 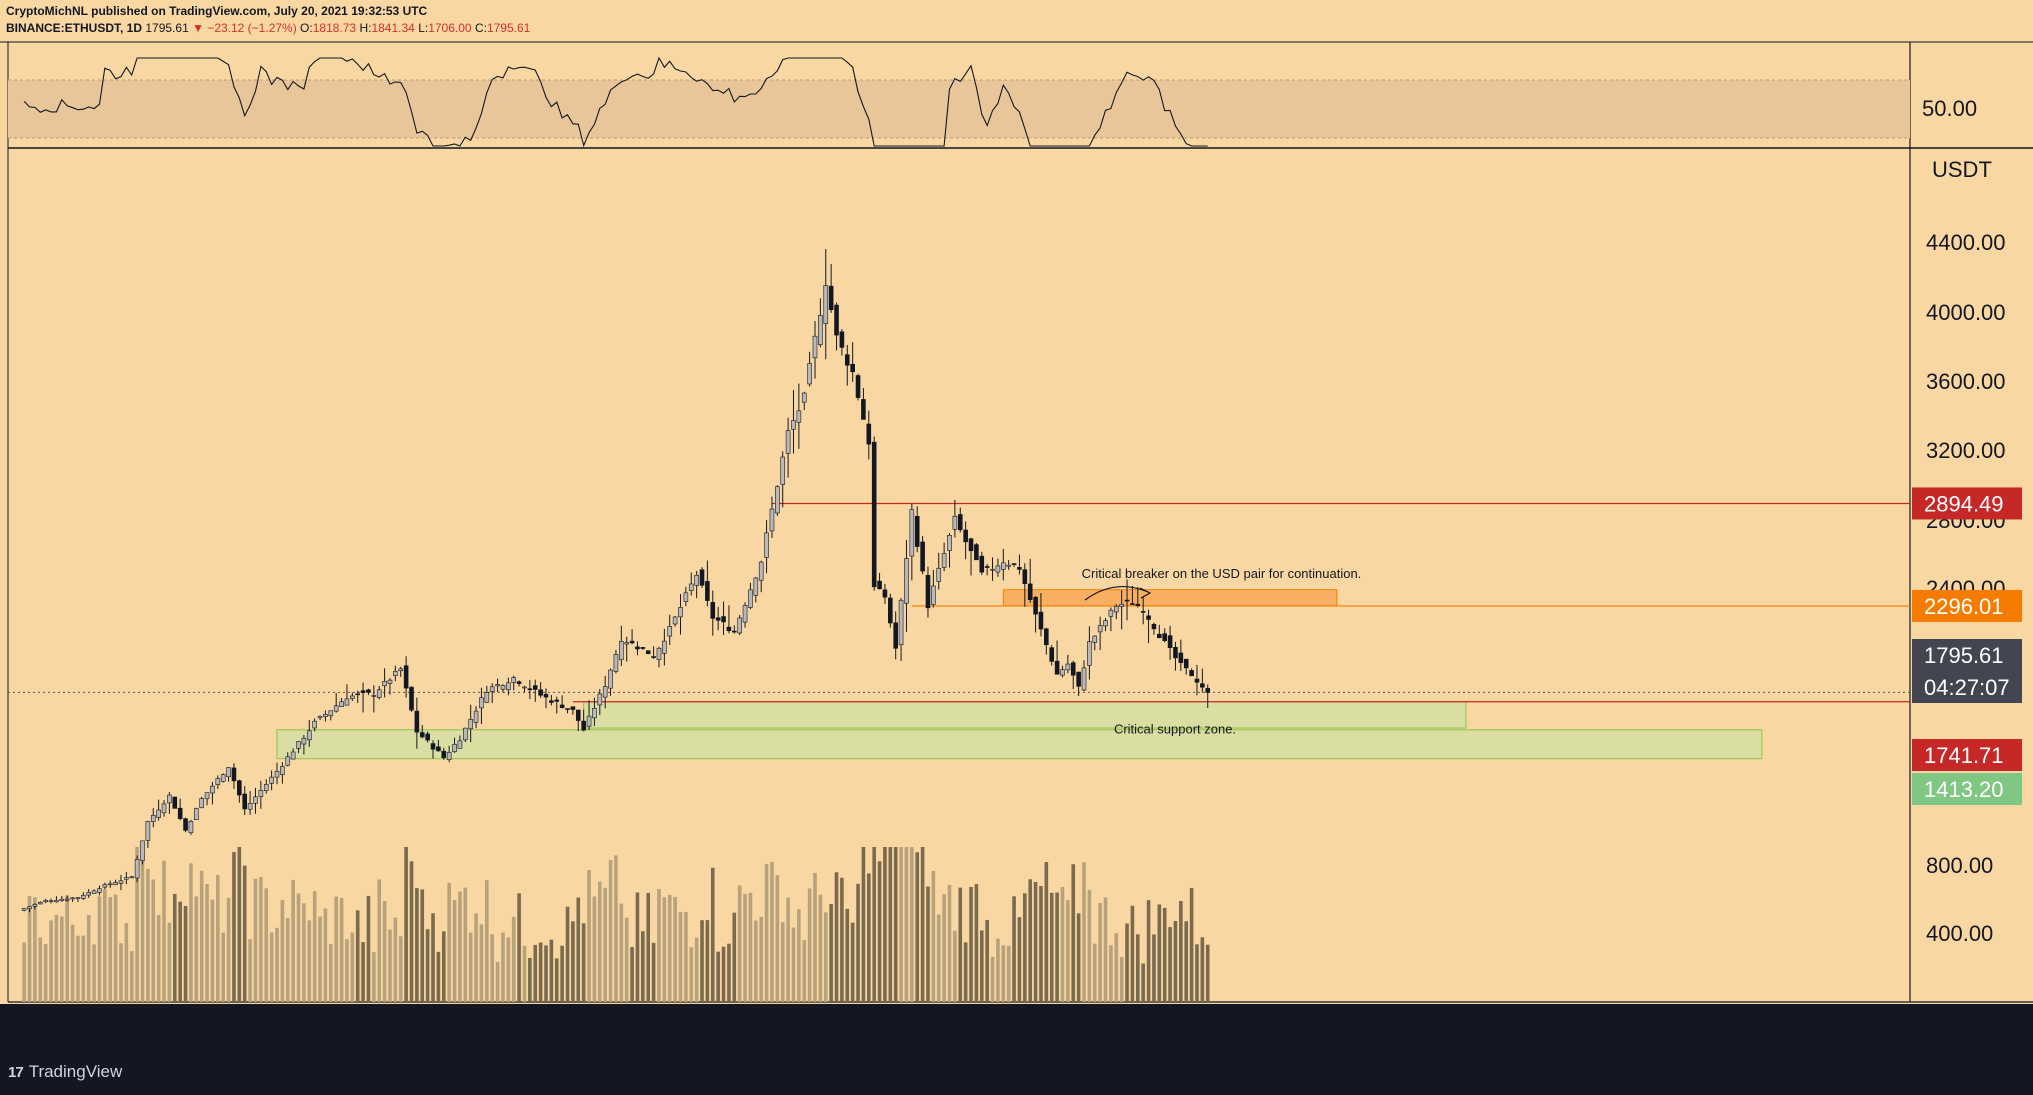 I want to click on time-tick-label: Aug, so click(x=1272, y=1026).